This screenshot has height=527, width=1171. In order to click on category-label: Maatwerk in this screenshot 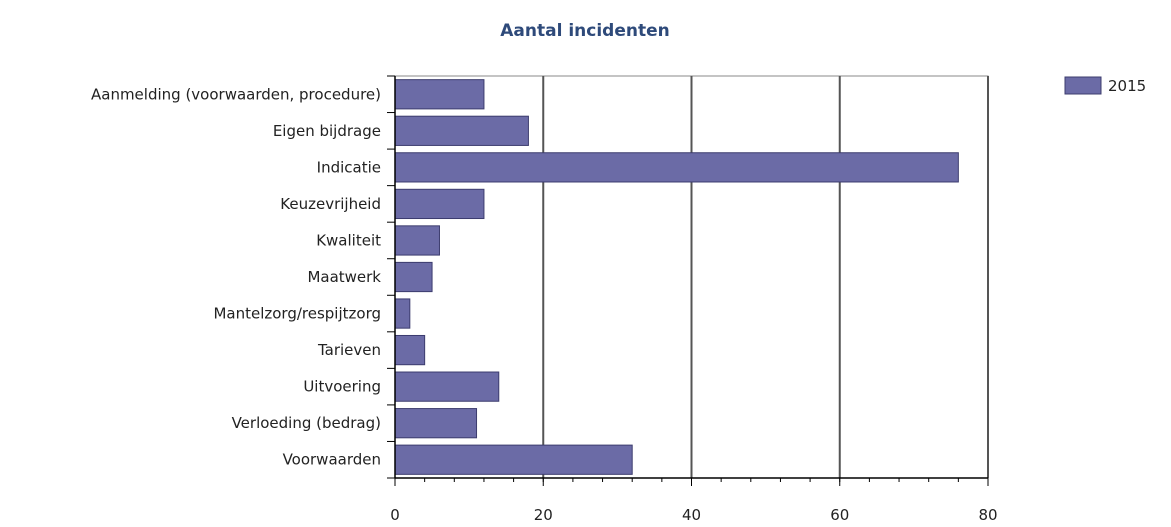, I will do `click(344, 277)`.